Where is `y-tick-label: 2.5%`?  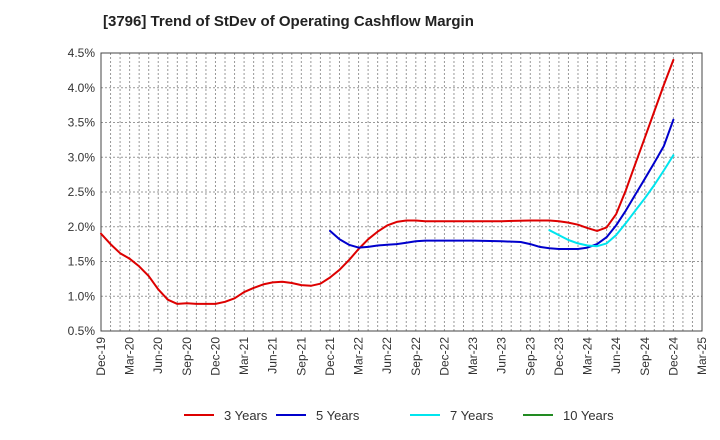
y-tick-label: 2.5% is located at coordinates (82, 192).